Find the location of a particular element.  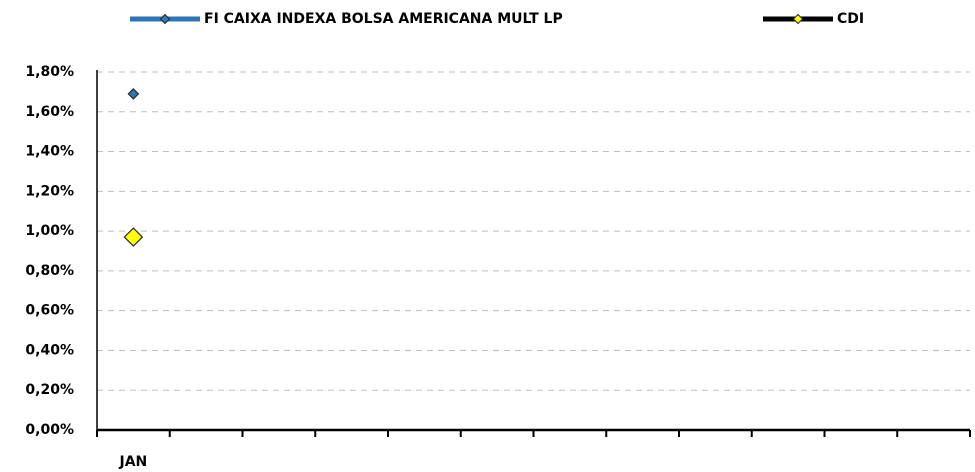

legend-label: FI CAIXA INDEXA BOLSA AMERICANA MULT LP is located at coordinates (383, 19).